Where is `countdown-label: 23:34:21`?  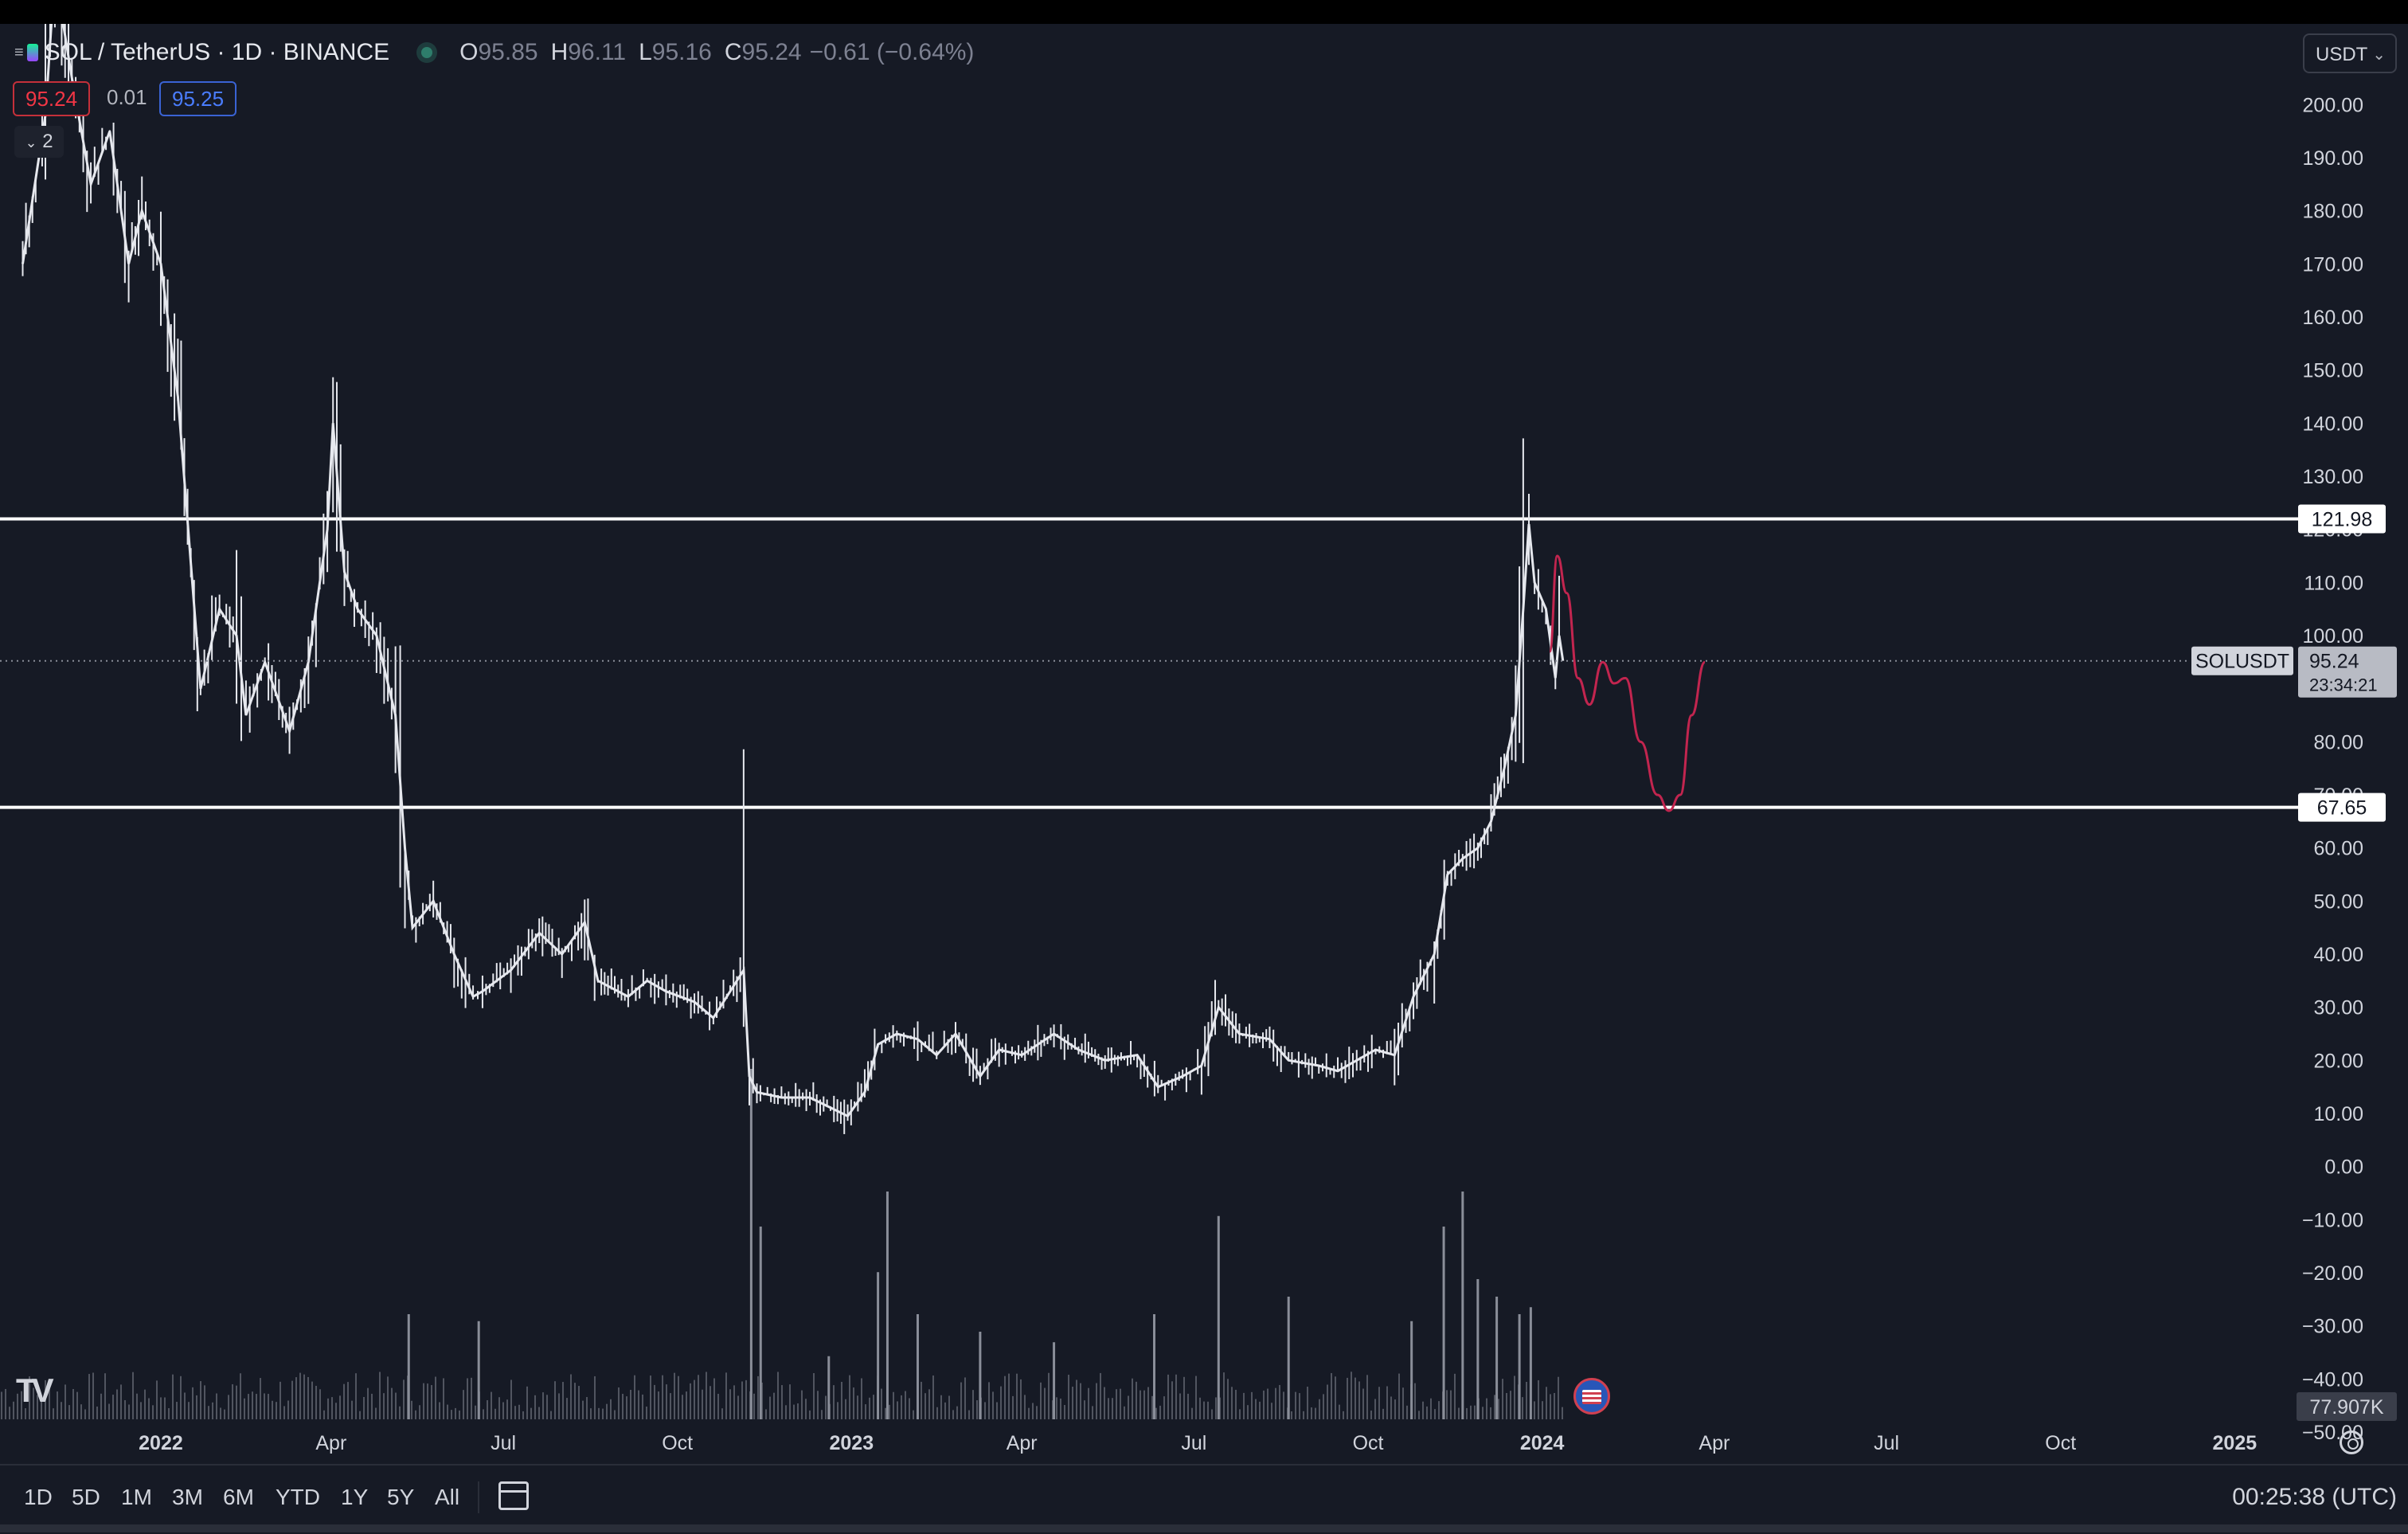
countdown-label: 23:34:21 is located at coordinates (2343, 685).